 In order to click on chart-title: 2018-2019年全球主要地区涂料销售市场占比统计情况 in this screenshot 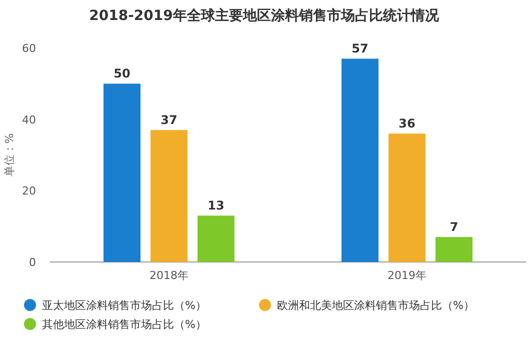, I will do `click(264, 15)`.